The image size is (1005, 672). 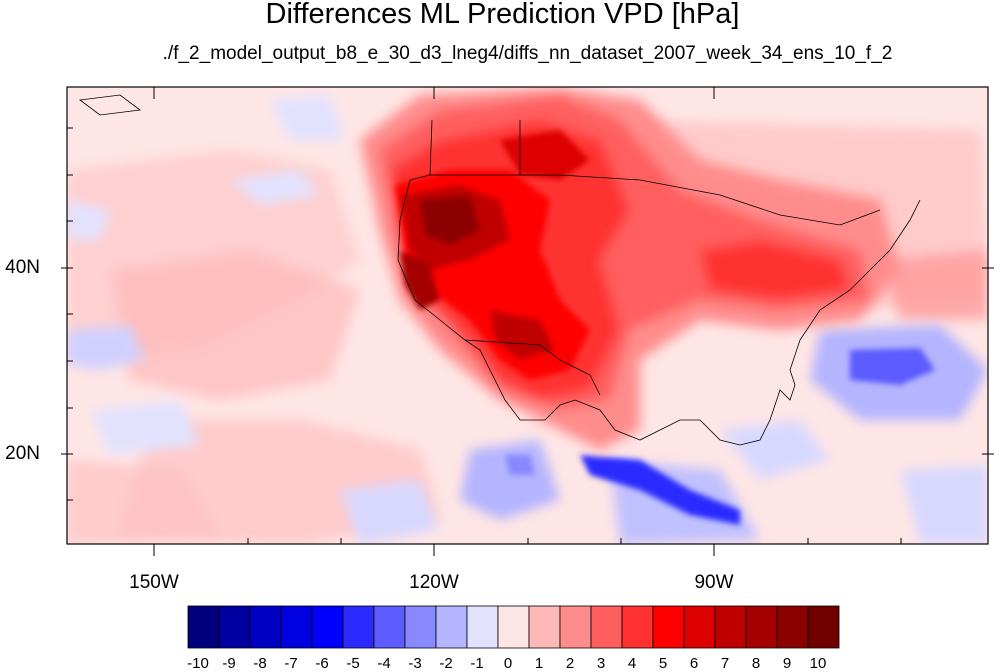 I want to click on lon-label-120w: 120W, so click(x=434, y=582).